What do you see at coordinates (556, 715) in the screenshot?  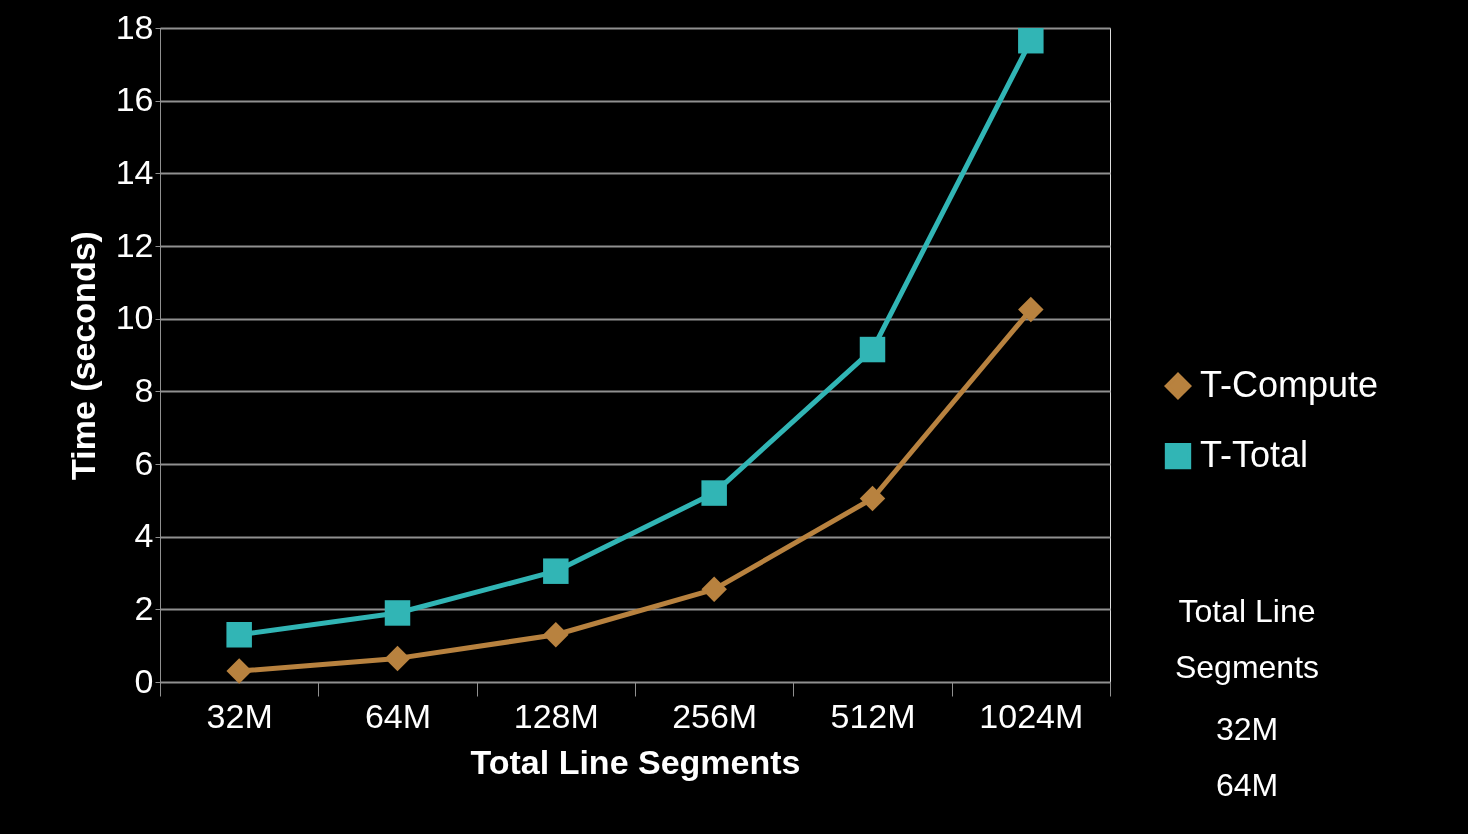 I see `x-tick-label: 128M` at bounding box center [556, 715].